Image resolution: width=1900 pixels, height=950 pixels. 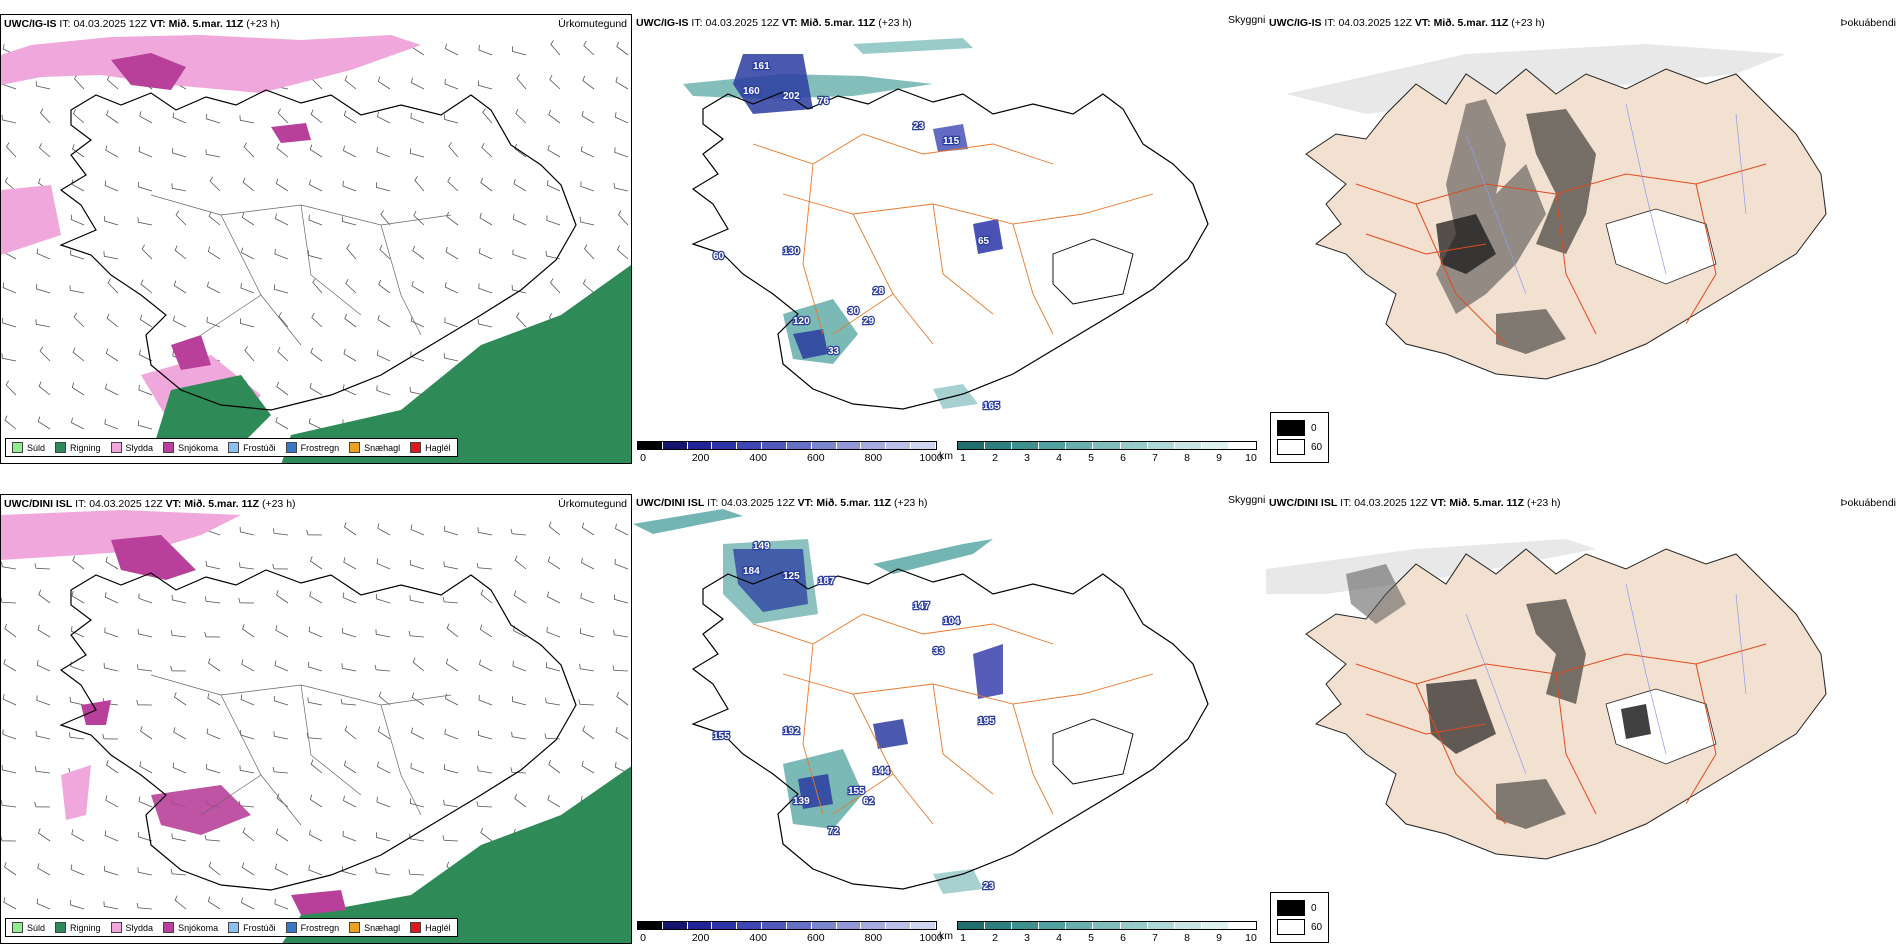 What do you see at coordinates (28, 927) in the screenshot?
I see `legend-item: Súld` at bounding box center [28, 927].